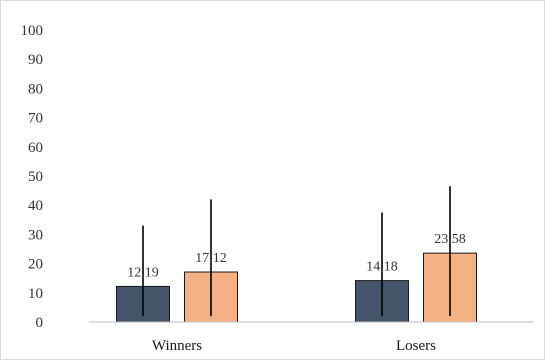 The width and height of the screenshot is (545, 360). I want to click on category-labels: Winners Losers, so click(294, 346).